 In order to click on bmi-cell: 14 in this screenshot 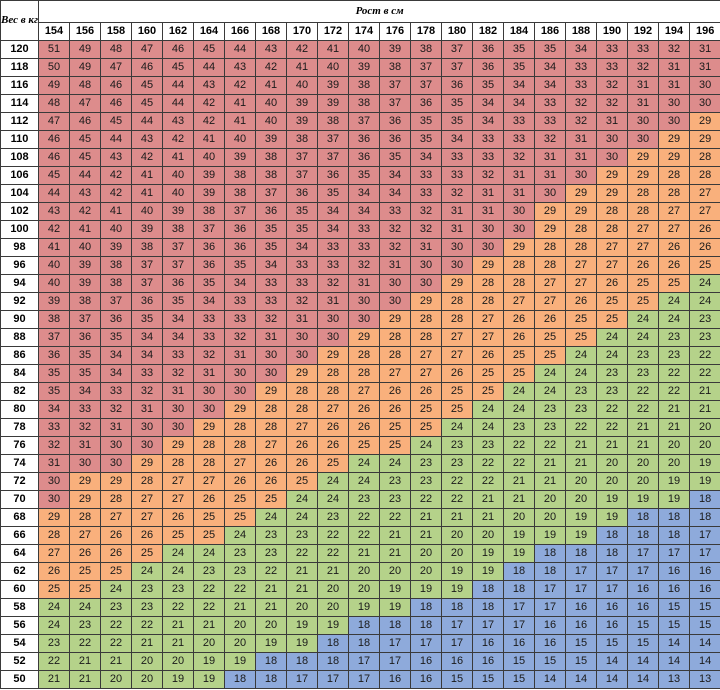, I will do `click(581, 679)`.